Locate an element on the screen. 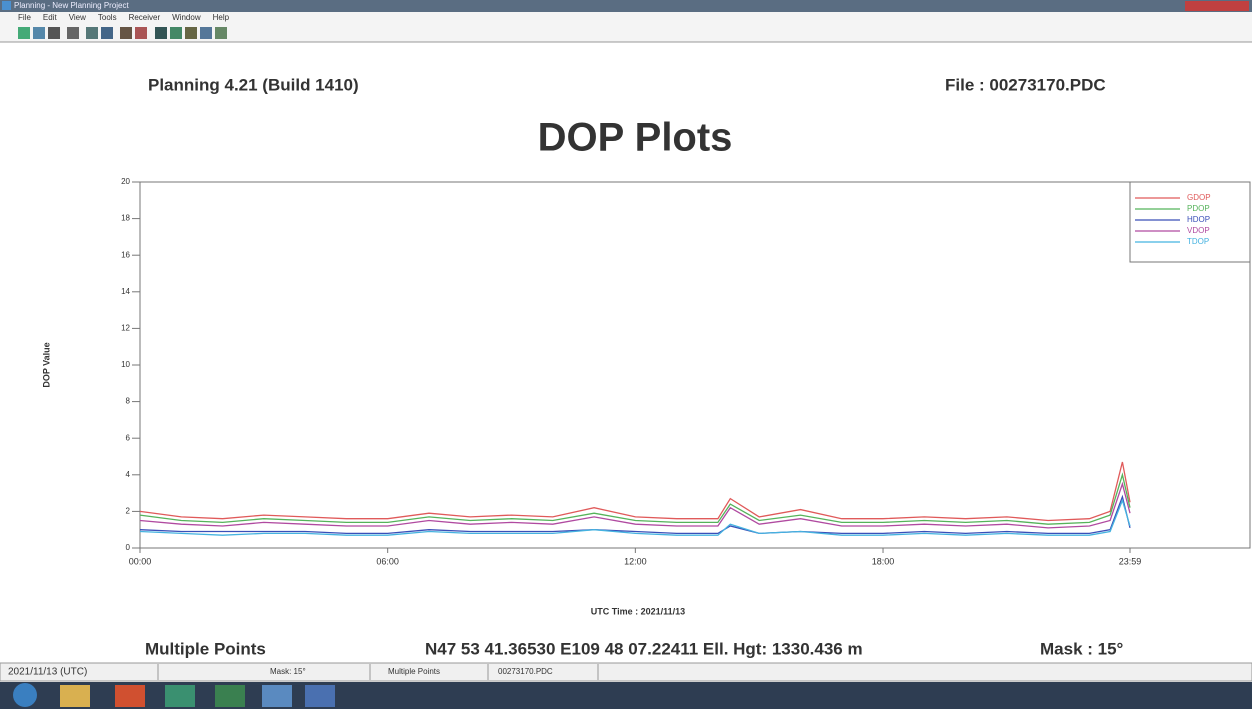 The image size is (1252, 709). menu-item: Edit is located at coordinates (50, 17).